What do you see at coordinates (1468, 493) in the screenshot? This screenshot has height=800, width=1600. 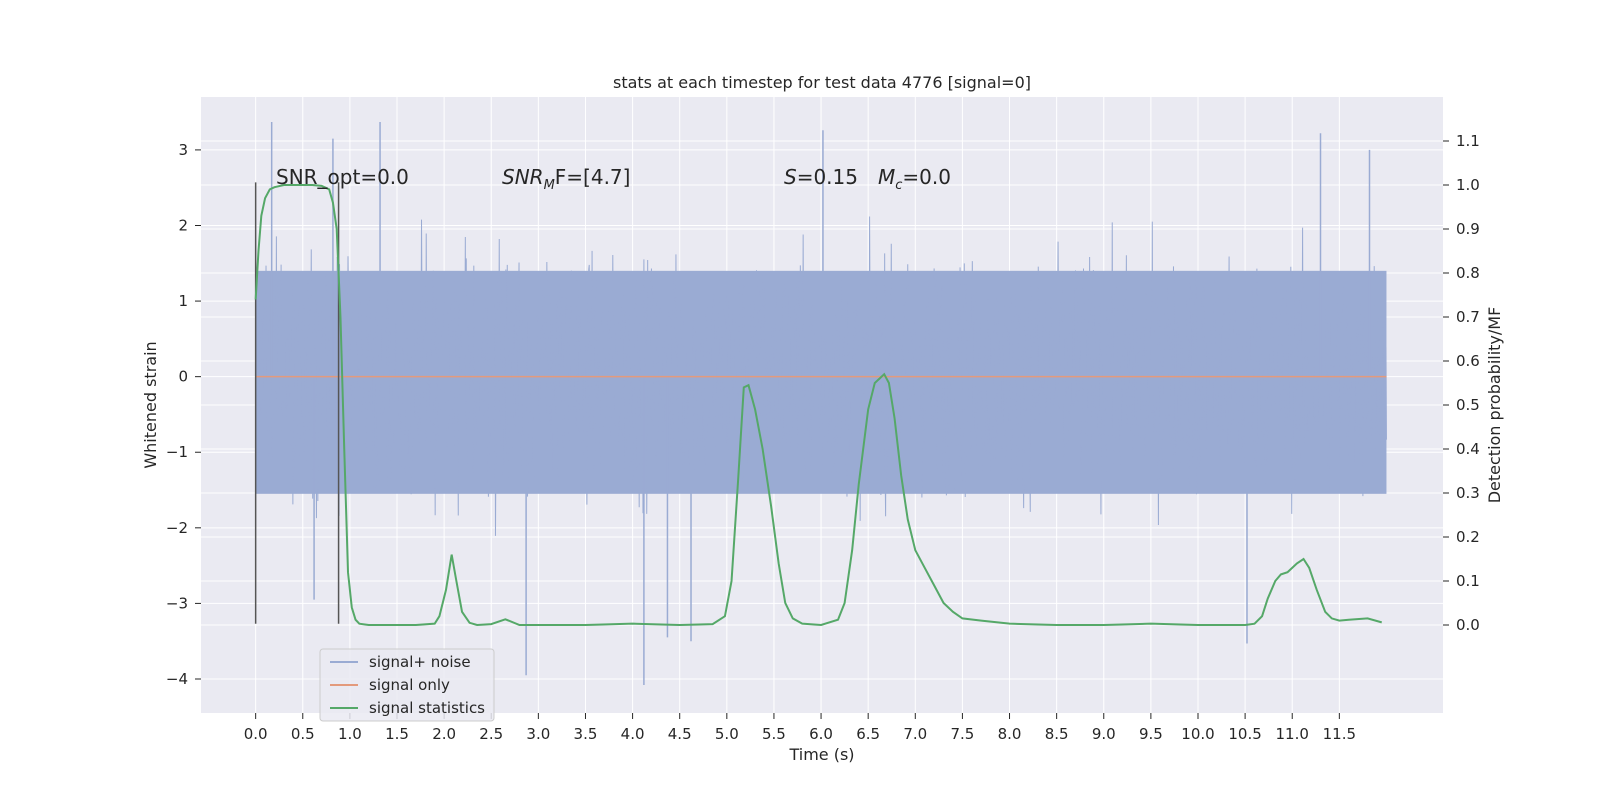 I see `y-right-tick-label: 0.3` at bounding box center [1468, 493].